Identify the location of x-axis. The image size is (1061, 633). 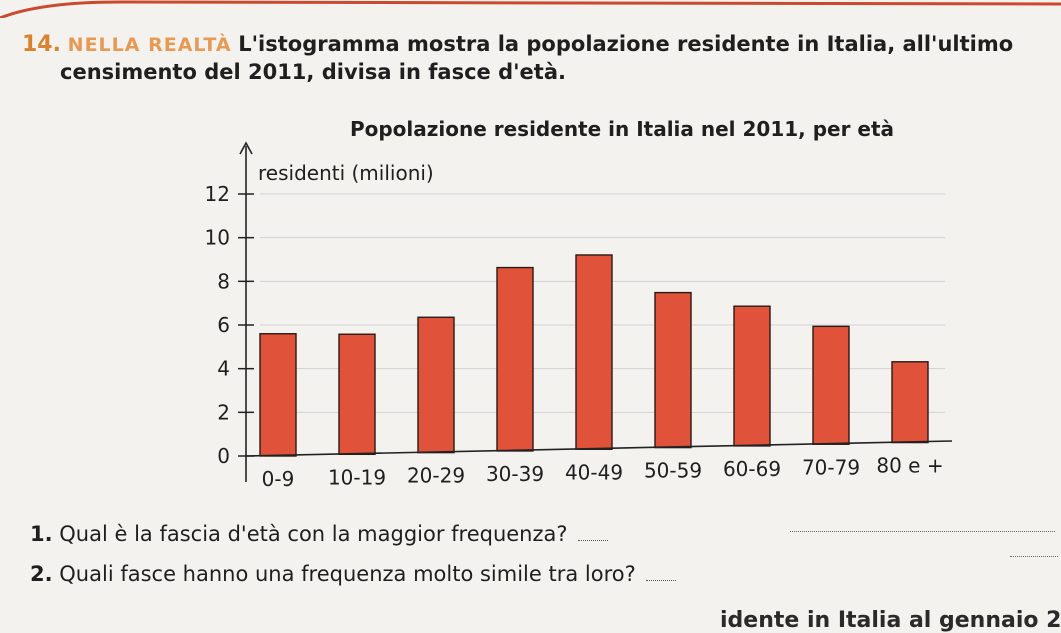
(599, 448).